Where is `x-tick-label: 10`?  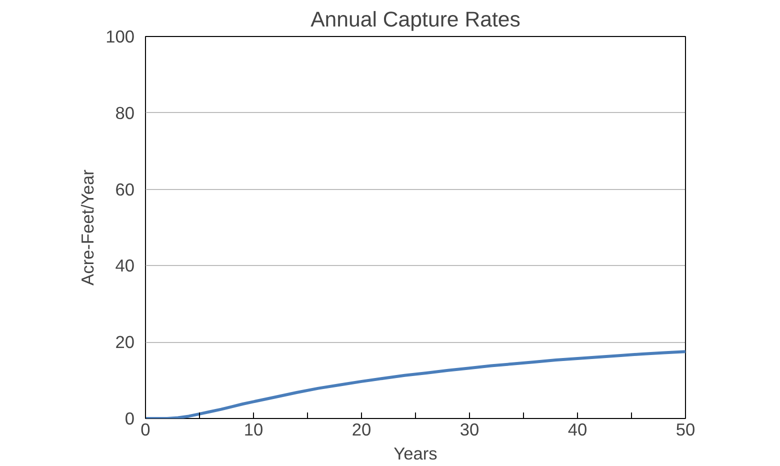
x-tick-label: 10 is located at coordinates (254, 430).